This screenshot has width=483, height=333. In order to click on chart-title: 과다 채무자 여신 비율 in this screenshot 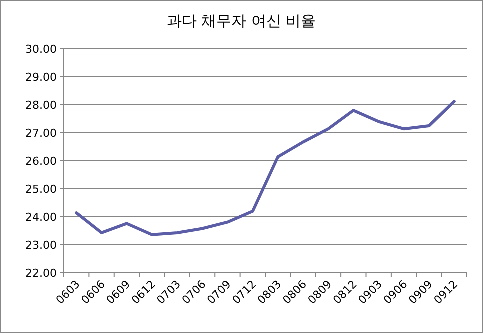, I will do `click(241, 21)`.